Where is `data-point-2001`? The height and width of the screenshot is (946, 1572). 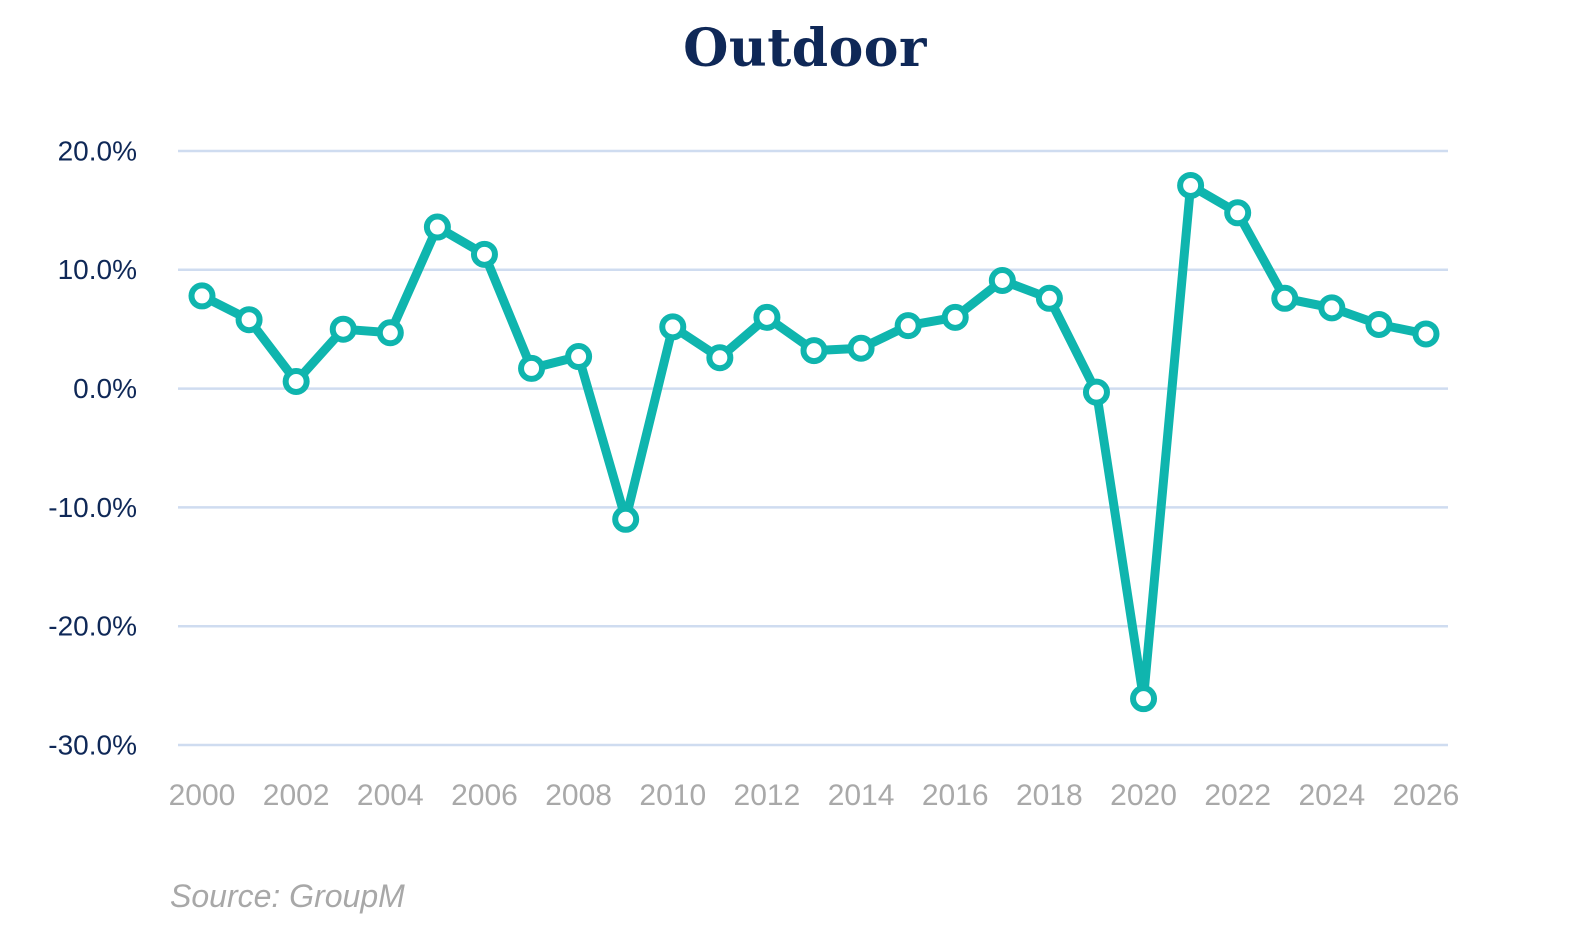 data-point-2001 is located at coordinates (249, 320).